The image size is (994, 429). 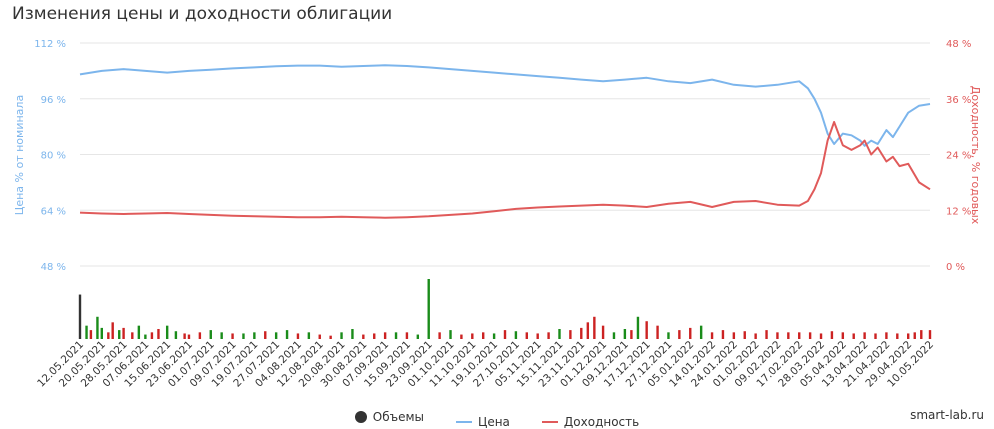 I want to click on left-tick-label: 80 %, so click(x=53, y=156).